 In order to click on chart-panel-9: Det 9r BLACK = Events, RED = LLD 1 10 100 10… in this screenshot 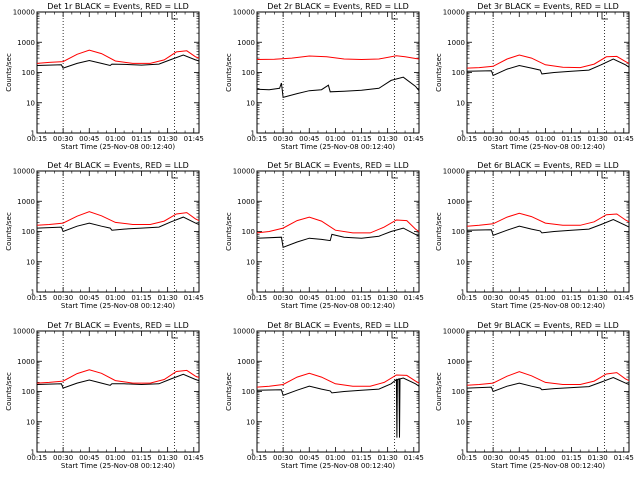, I will do `click(534, 395)`.